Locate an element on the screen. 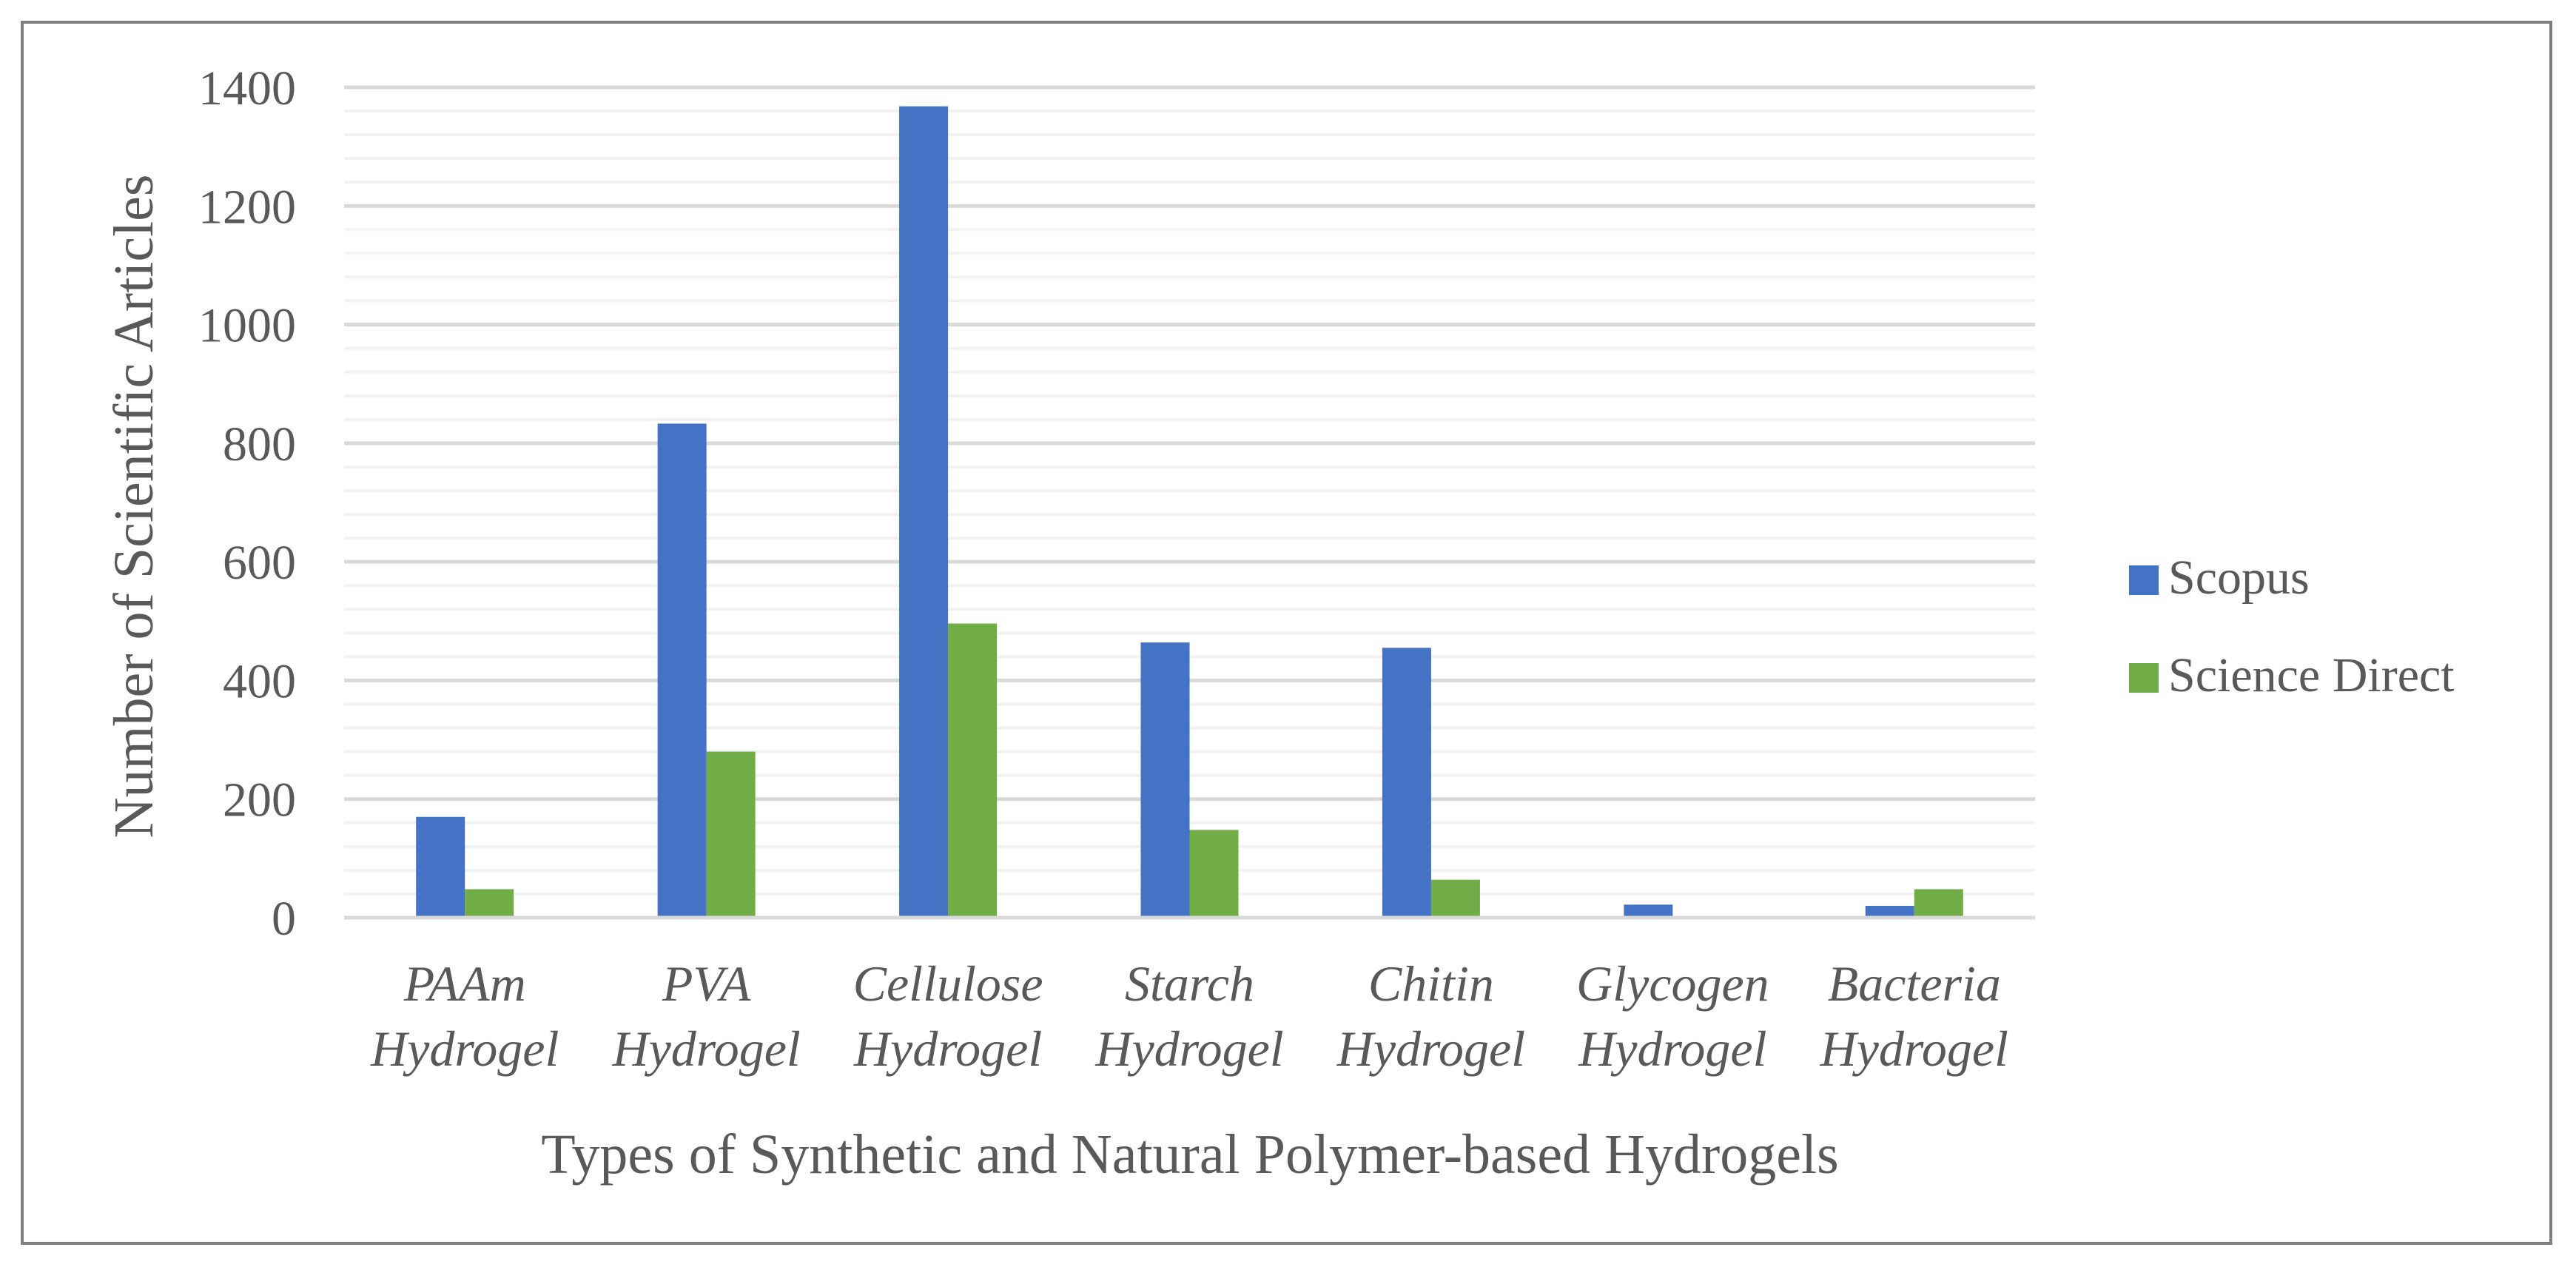  y-tick-label: 1400 is located at coordinates (247, 88).